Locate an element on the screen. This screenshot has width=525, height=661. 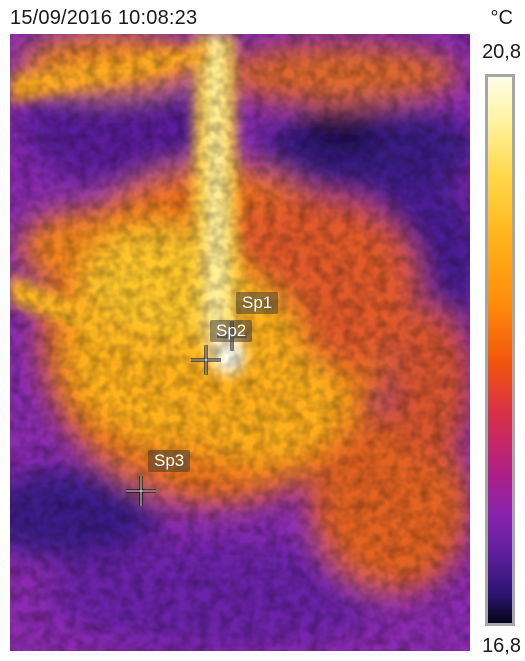
scale-min-value: 16,8 is located at coordinates (501, 646).